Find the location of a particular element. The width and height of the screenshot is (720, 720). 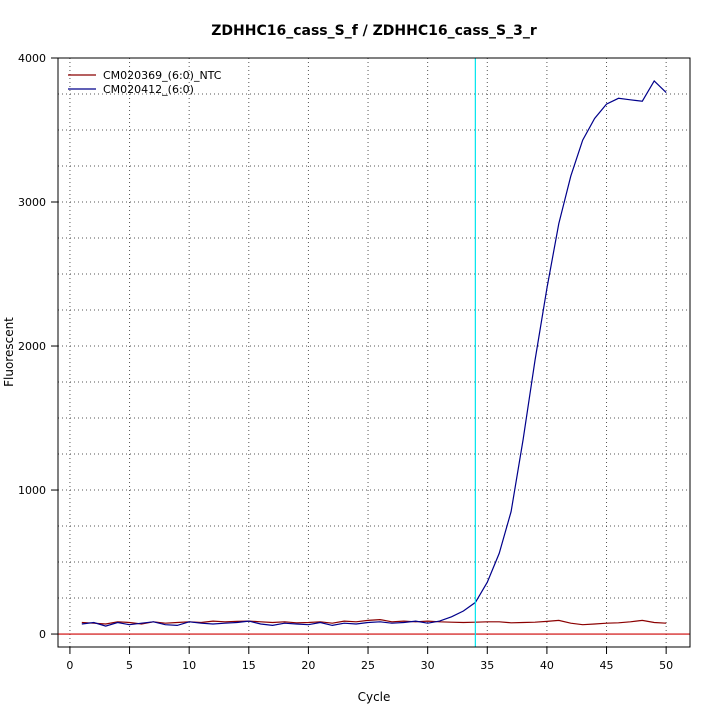

x-tick-label: 0 is located at coordinates (69, 665).